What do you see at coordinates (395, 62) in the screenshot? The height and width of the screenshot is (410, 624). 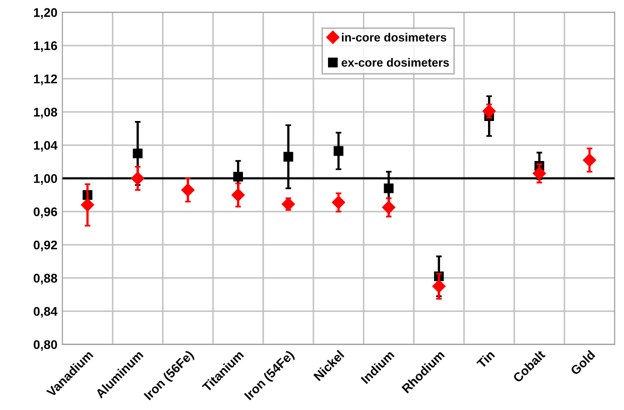 I see `legend-label: ex-core dosimeters` at bounding box center [395, 62].